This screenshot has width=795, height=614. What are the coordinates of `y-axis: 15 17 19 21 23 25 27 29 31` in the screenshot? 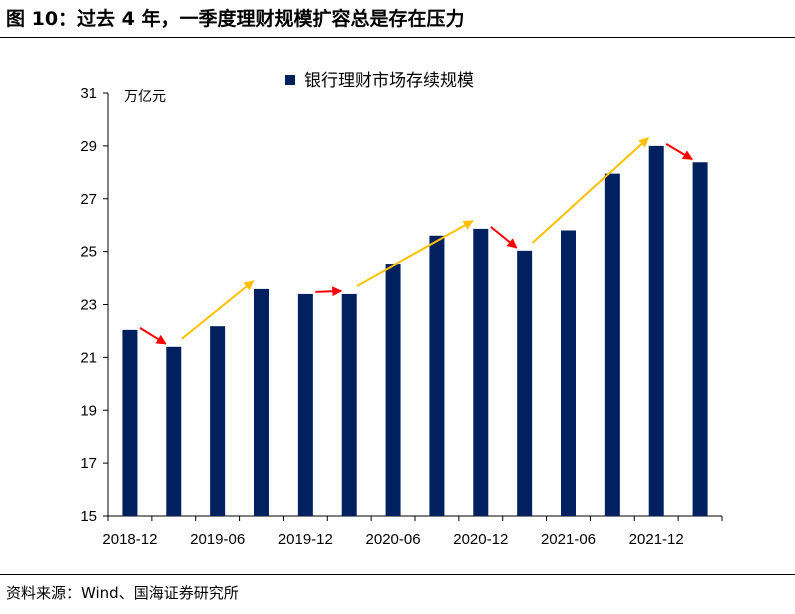 It's located at (94, 305).